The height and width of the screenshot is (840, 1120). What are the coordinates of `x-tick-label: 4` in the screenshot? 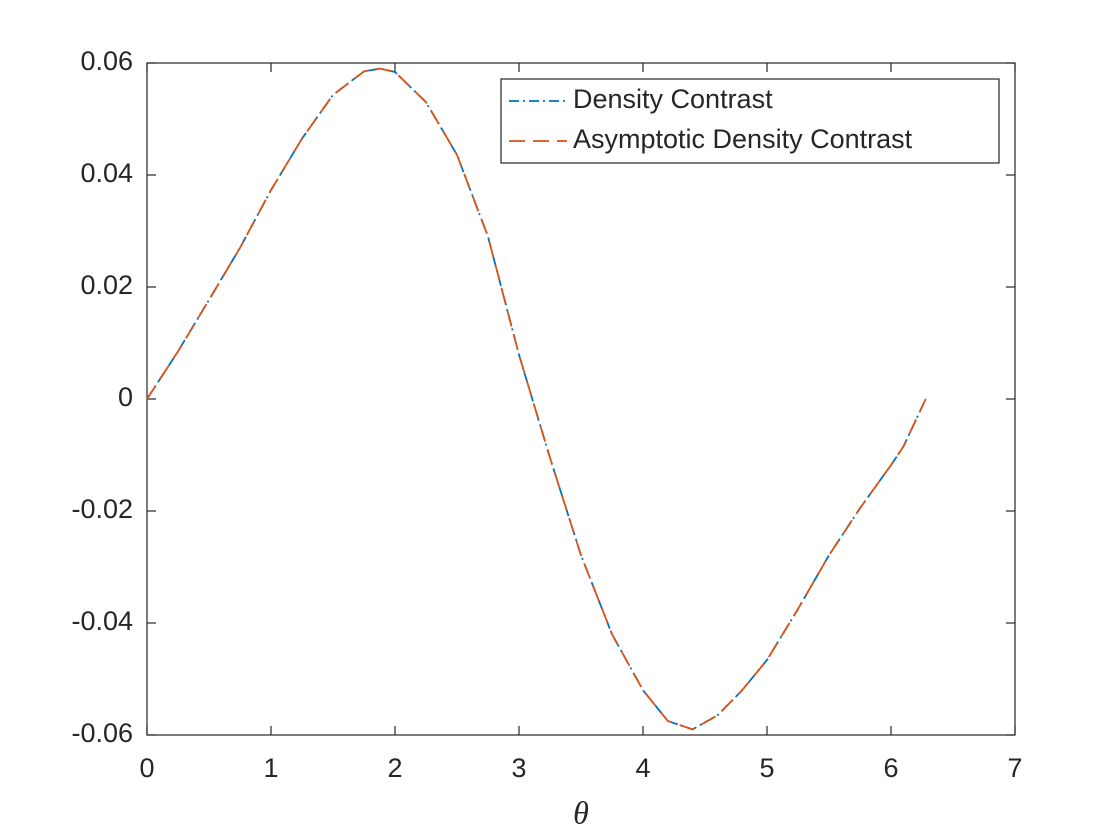 It's located at (642, 768).